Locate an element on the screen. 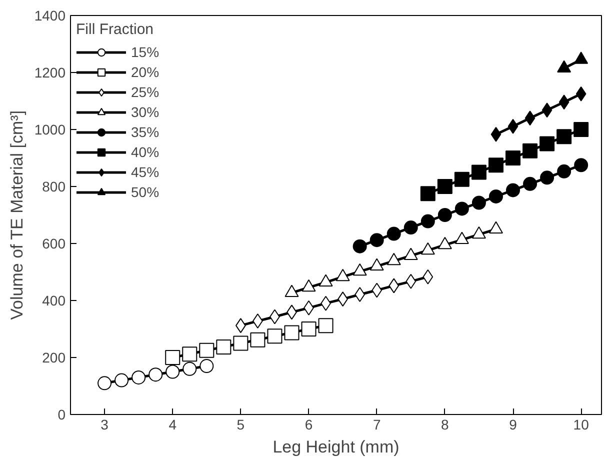 This screenshot has height=459, width=613. legend-label: 15% is located at coordinates (145, 52).